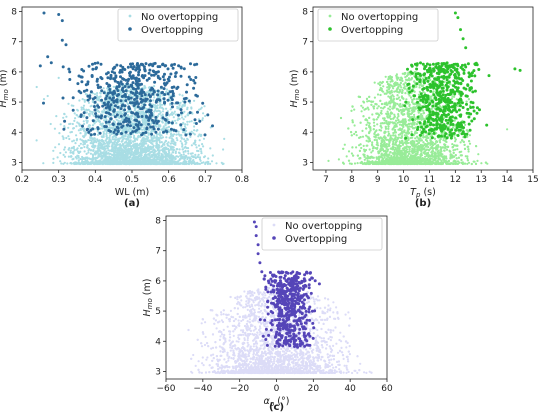 Image resolution: width=550 pixels, height=417 pixels. Describe the element at coordinates (130, 121) in the screenshot. I see `series-no-overtopping` at that location.